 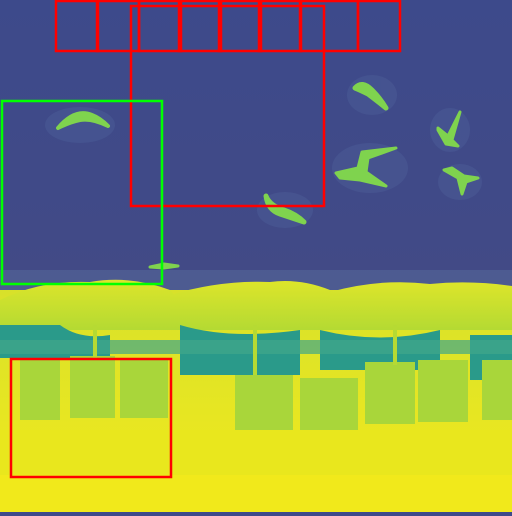 I want to click on umbrellas, so click(x=256, y=304).